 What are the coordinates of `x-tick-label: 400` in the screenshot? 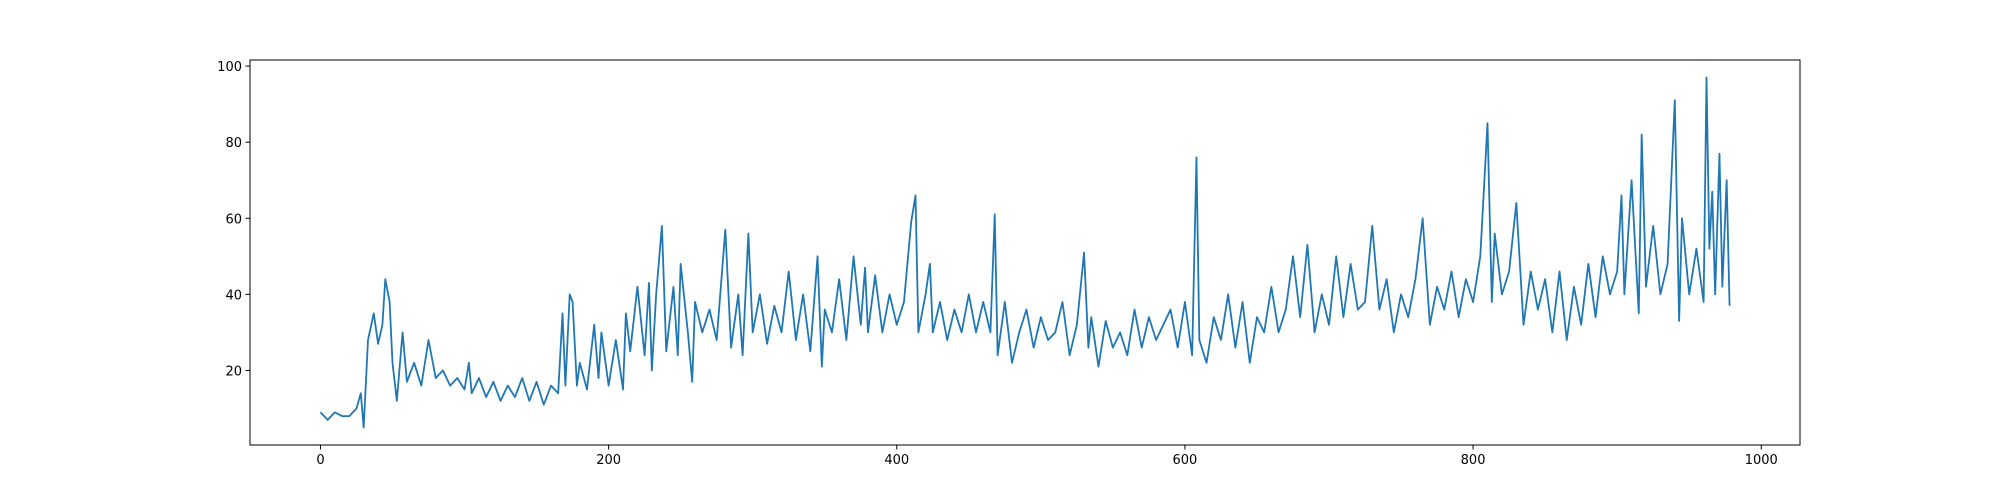 It's located at (896, 460).